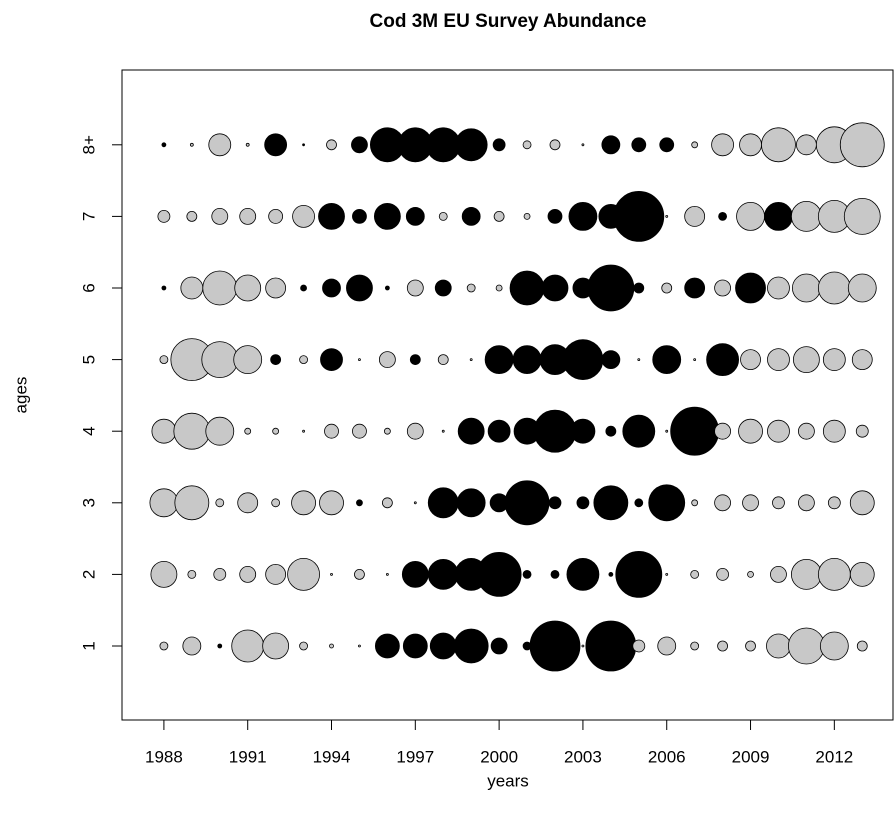  What do you see at coordinates (667, 756) in the screenshot?
I see `x-tick-label: 2006` at bounding box center [667, 756].